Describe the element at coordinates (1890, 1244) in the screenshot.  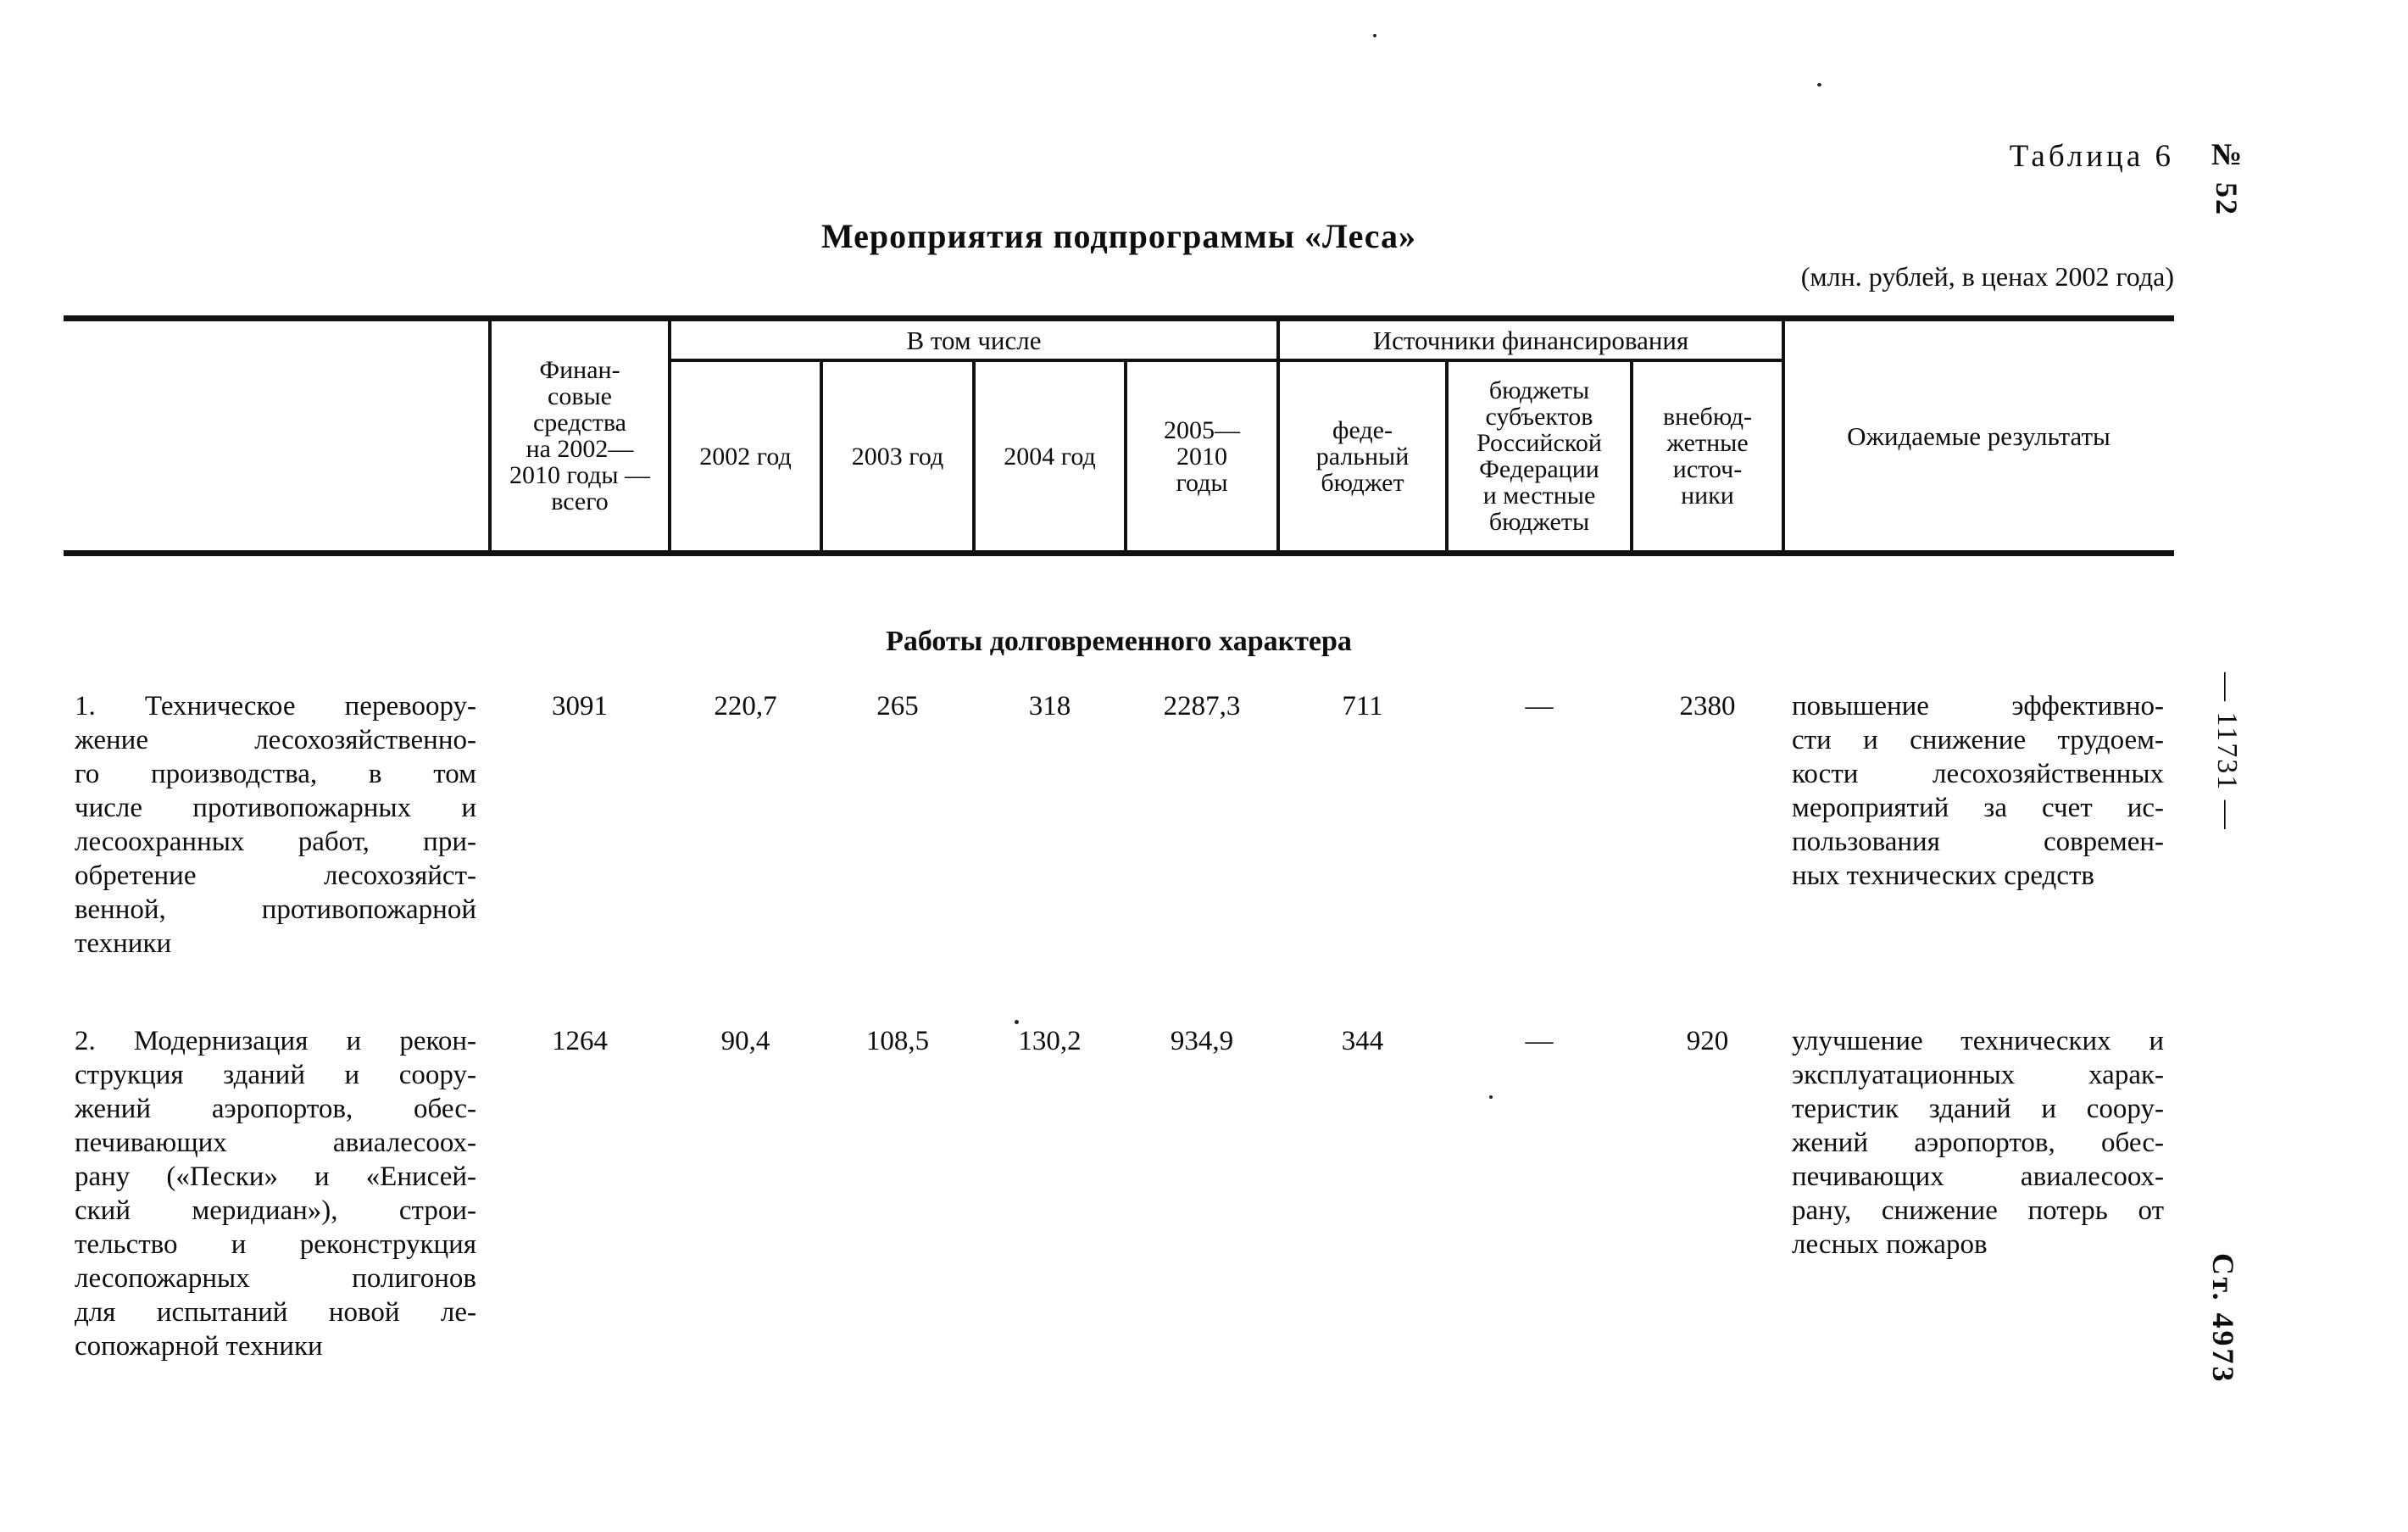
I see `text-line: лесных пожаров` at that location.